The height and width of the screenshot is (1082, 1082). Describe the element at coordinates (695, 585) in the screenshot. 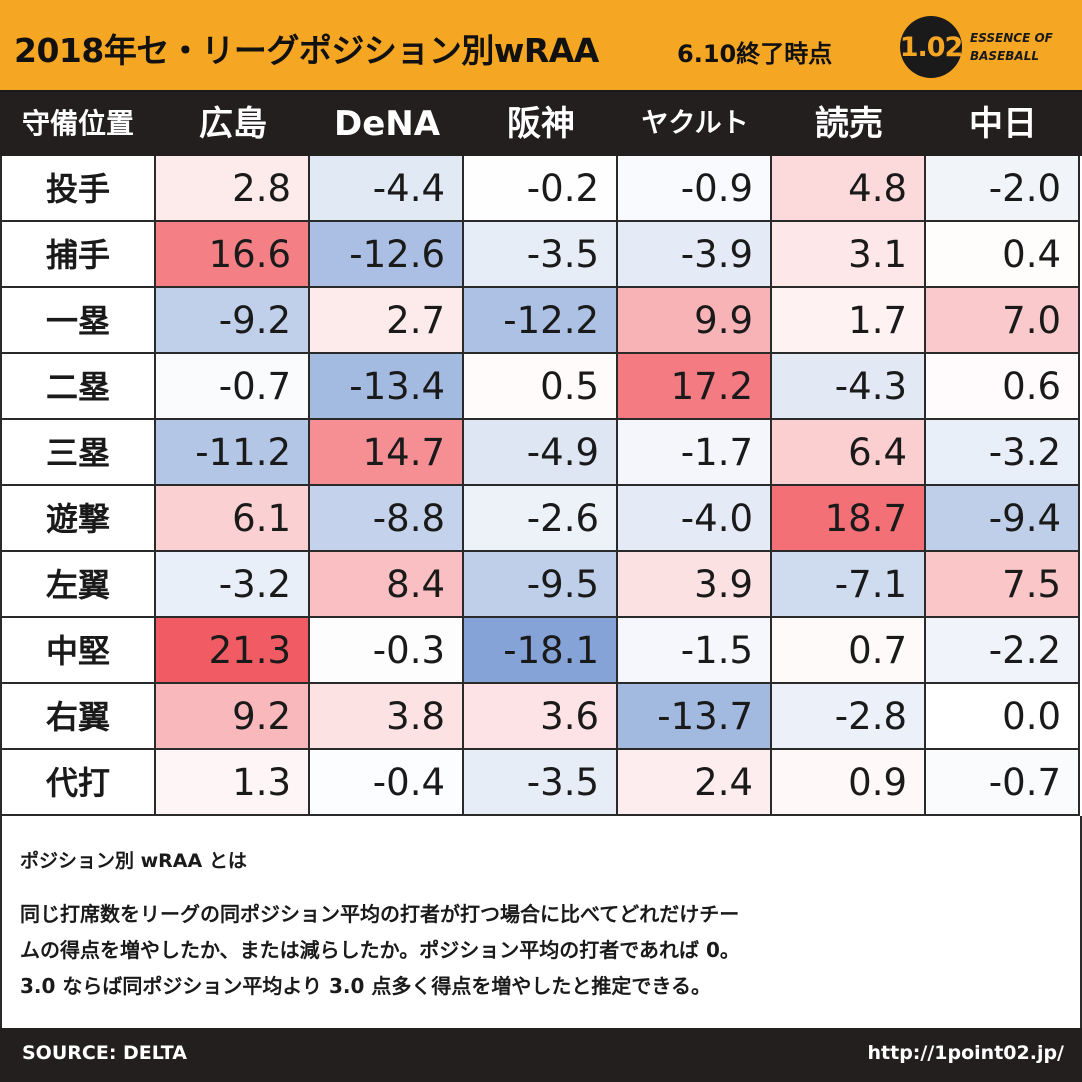

I see `heatmap-cell: 3.9` at that location.